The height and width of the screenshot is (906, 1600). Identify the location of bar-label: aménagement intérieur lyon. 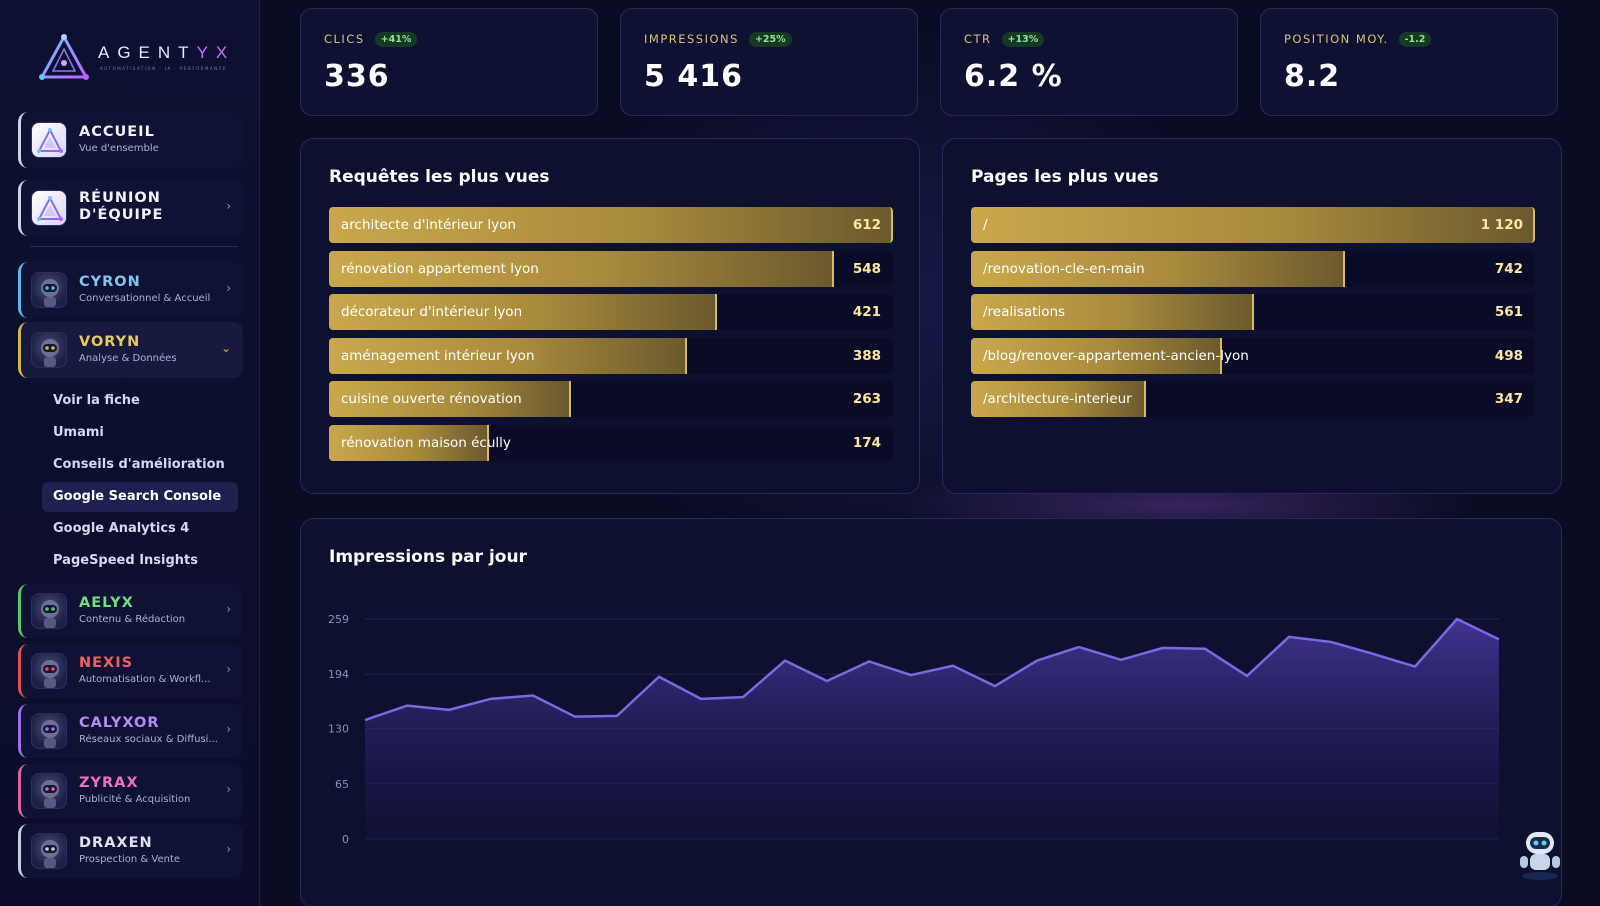
(438, 355).